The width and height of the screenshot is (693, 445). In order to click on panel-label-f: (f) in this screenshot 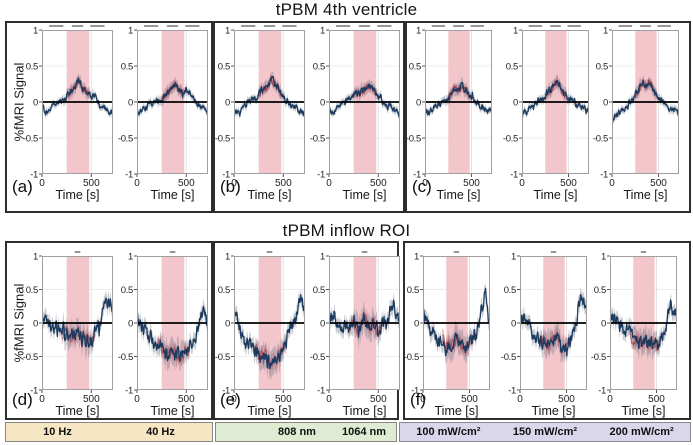, I will do `click(418, 399)`.